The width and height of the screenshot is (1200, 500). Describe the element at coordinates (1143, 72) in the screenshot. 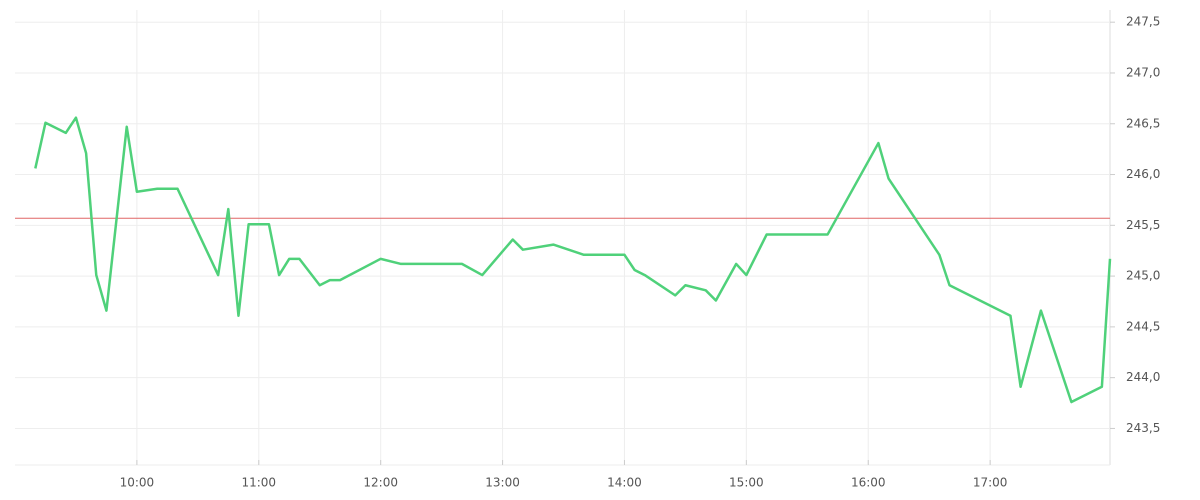

I see `y-tick-label: 247,0` at that location.